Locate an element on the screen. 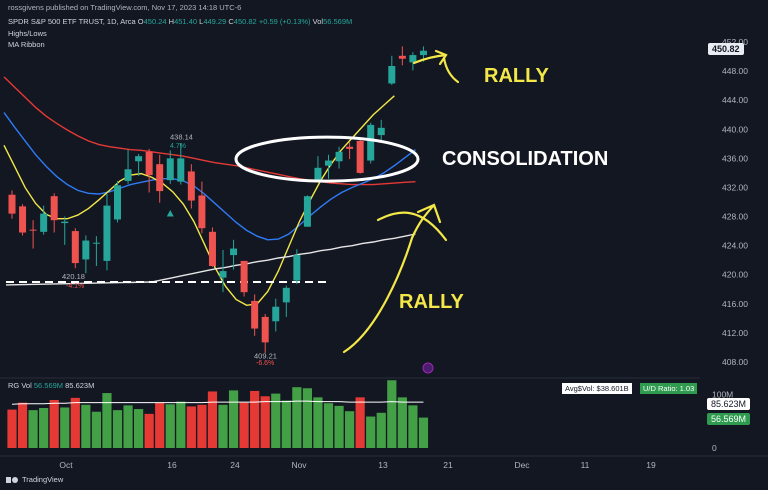 The image size is (768, 490). x-tick-label: 19 is located at coordinates (651, 465).